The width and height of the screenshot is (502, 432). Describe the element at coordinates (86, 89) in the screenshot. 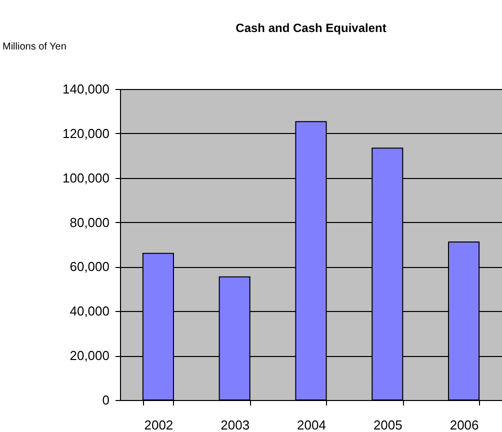

I see `y-tick-label: 140,000` at that location.